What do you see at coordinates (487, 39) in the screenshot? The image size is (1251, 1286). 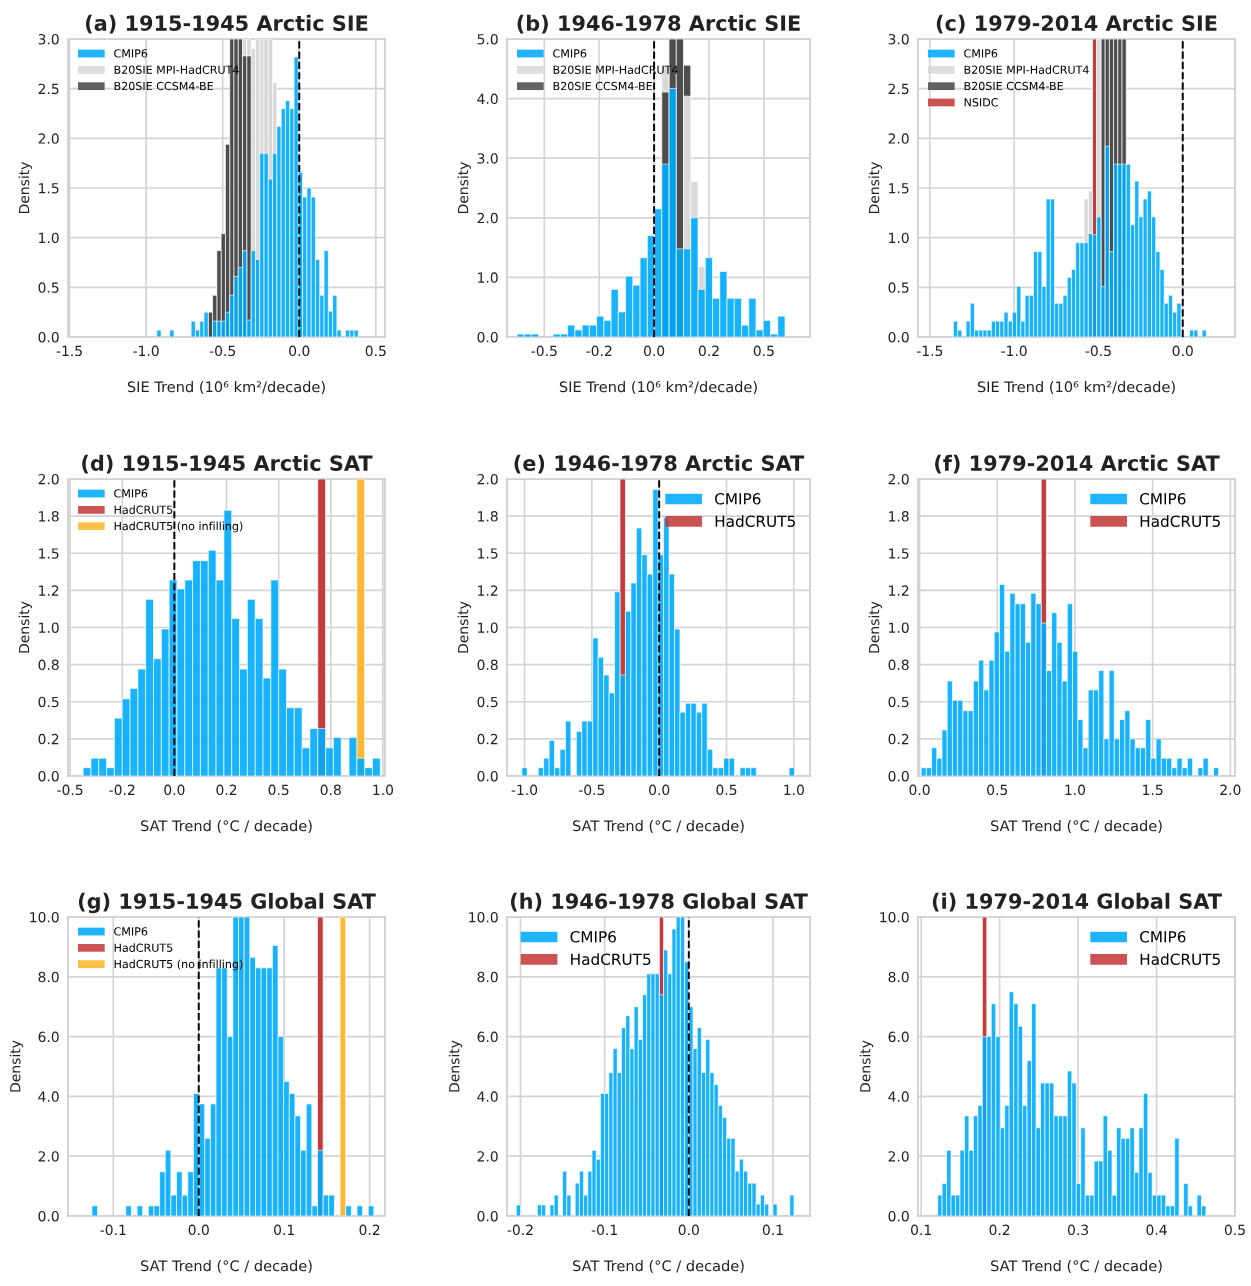 I see `y-tick-label: 5.0` at bounding box center [487, 39].